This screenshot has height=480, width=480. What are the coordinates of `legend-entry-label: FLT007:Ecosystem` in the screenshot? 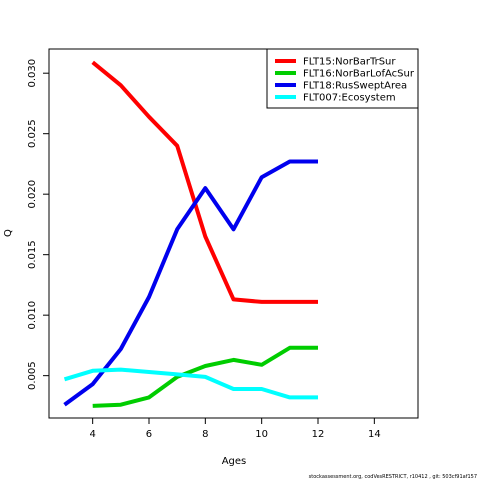 It's located at (349, 98).